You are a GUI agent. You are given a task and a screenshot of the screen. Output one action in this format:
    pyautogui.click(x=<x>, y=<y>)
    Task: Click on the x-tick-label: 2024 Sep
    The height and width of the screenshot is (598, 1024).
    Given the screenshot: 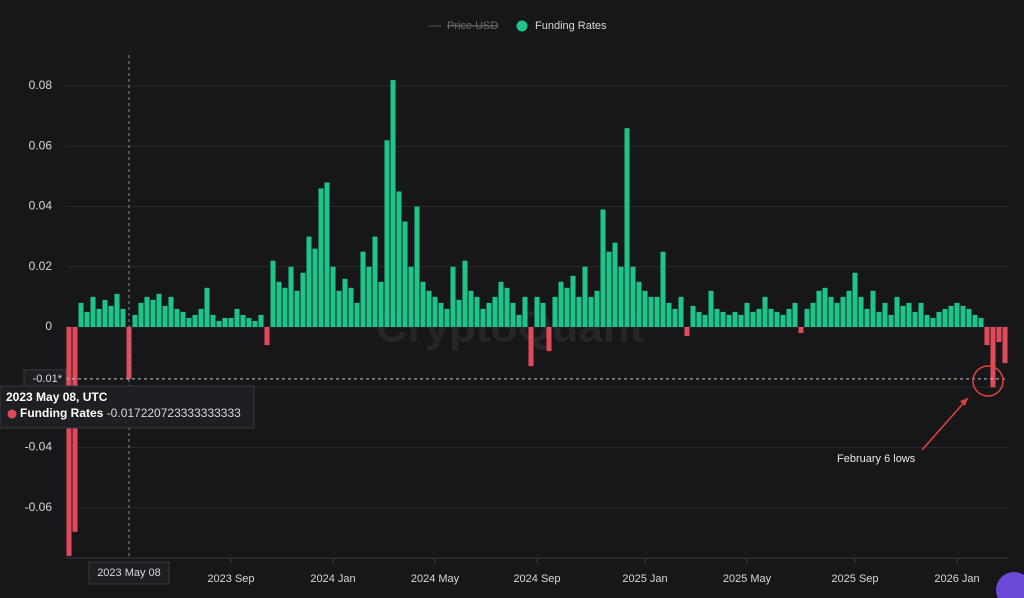 What is the action you would take?
    pyautogui.click(x=536, y=579)
    